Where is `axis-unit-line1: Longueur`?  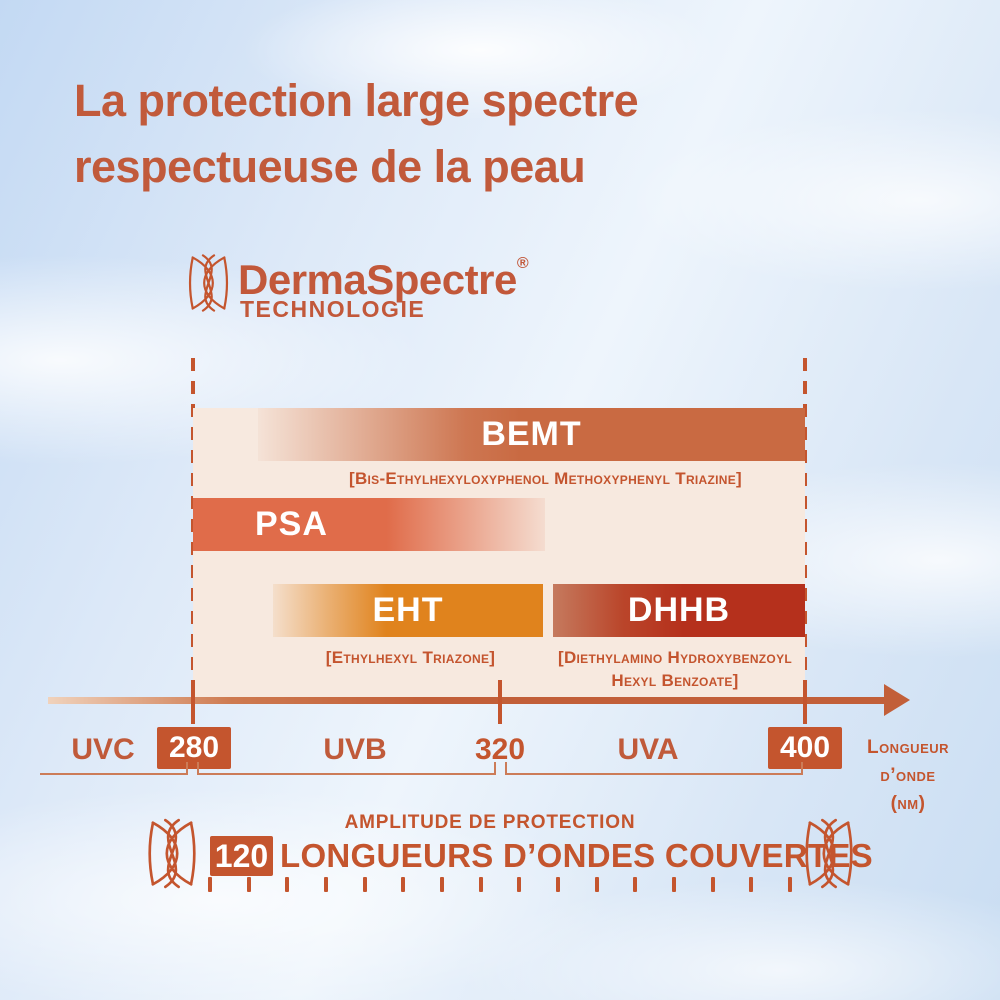 axis-unit-line1: Longueur is located at coordinates (908, 747).